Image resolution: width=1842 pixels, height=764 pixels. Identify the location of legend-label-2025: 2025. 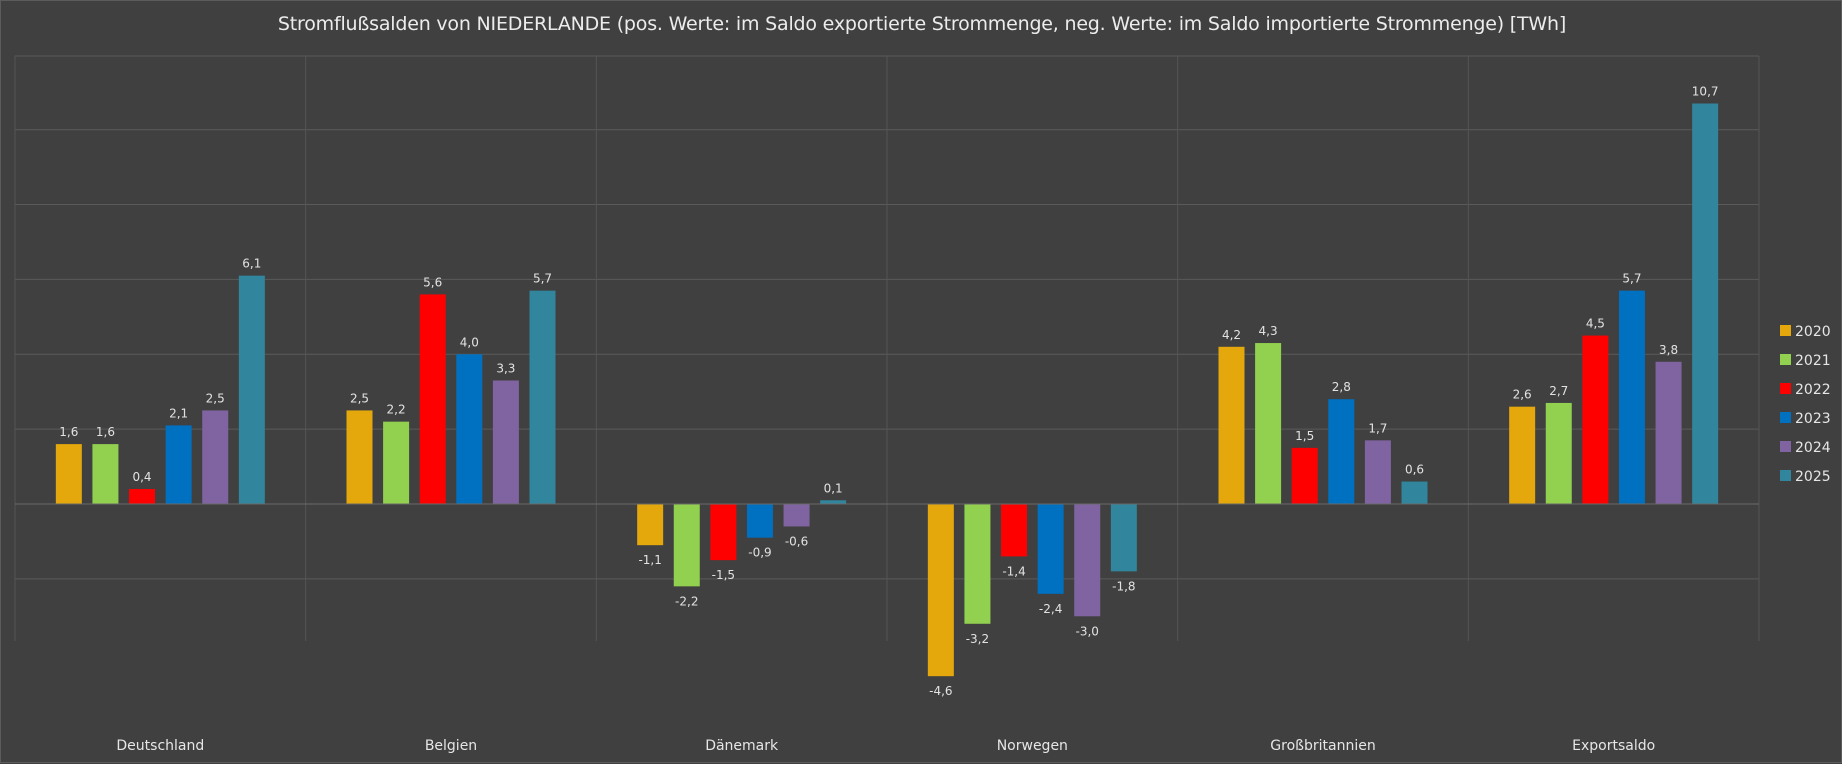
(1813, 477).